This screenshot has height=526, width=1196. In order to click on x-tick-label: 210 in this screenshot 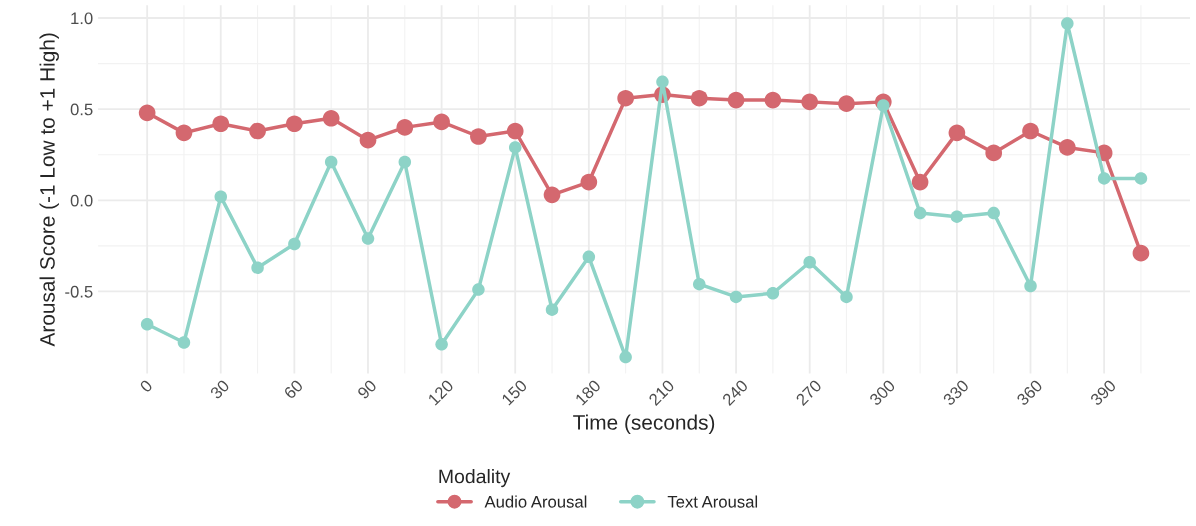, I will do `click(661, 393)`.